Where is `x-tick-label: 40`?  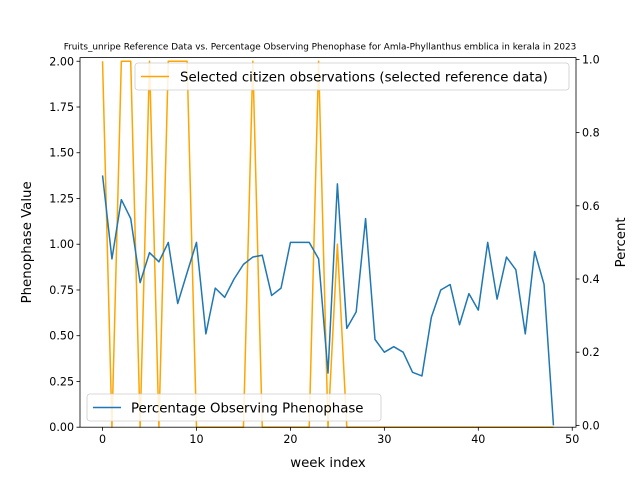
x-tick-label: 40 is located at coordinates (478, 439).